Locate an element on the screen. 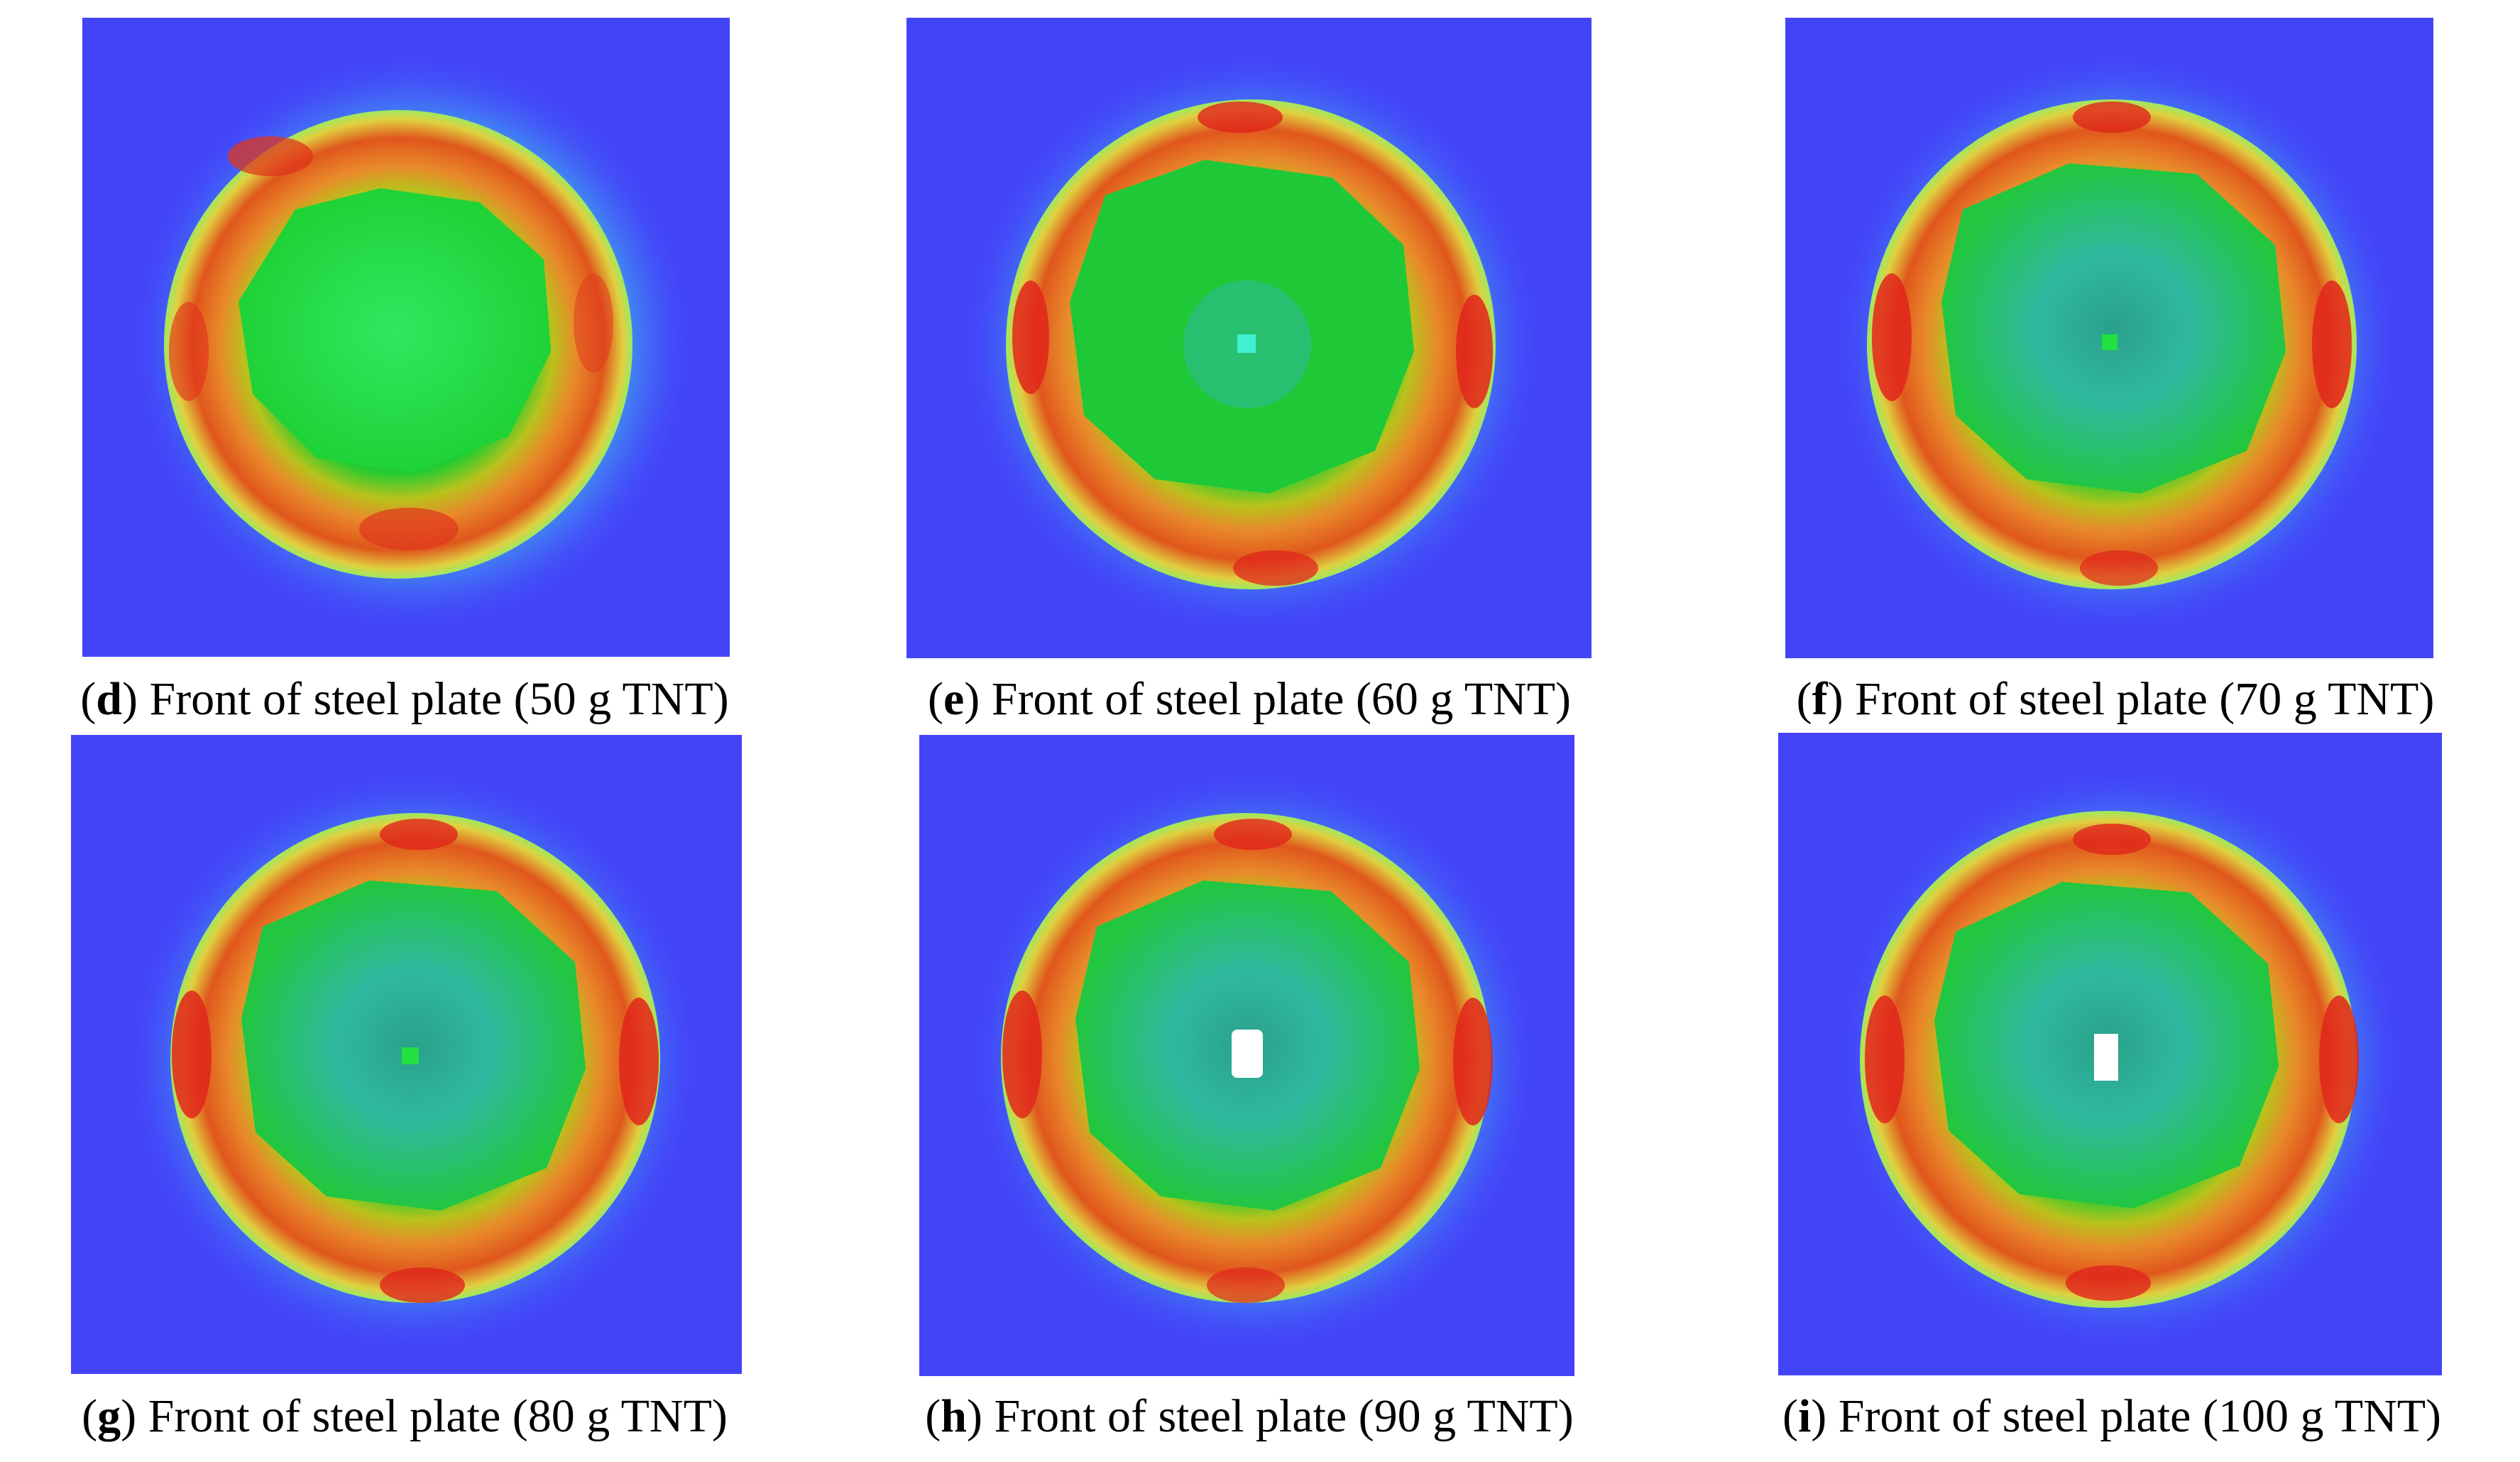  caption-i: (i) Front of steel plate (100 g TNT) is located at coordinates (2112, 1416).